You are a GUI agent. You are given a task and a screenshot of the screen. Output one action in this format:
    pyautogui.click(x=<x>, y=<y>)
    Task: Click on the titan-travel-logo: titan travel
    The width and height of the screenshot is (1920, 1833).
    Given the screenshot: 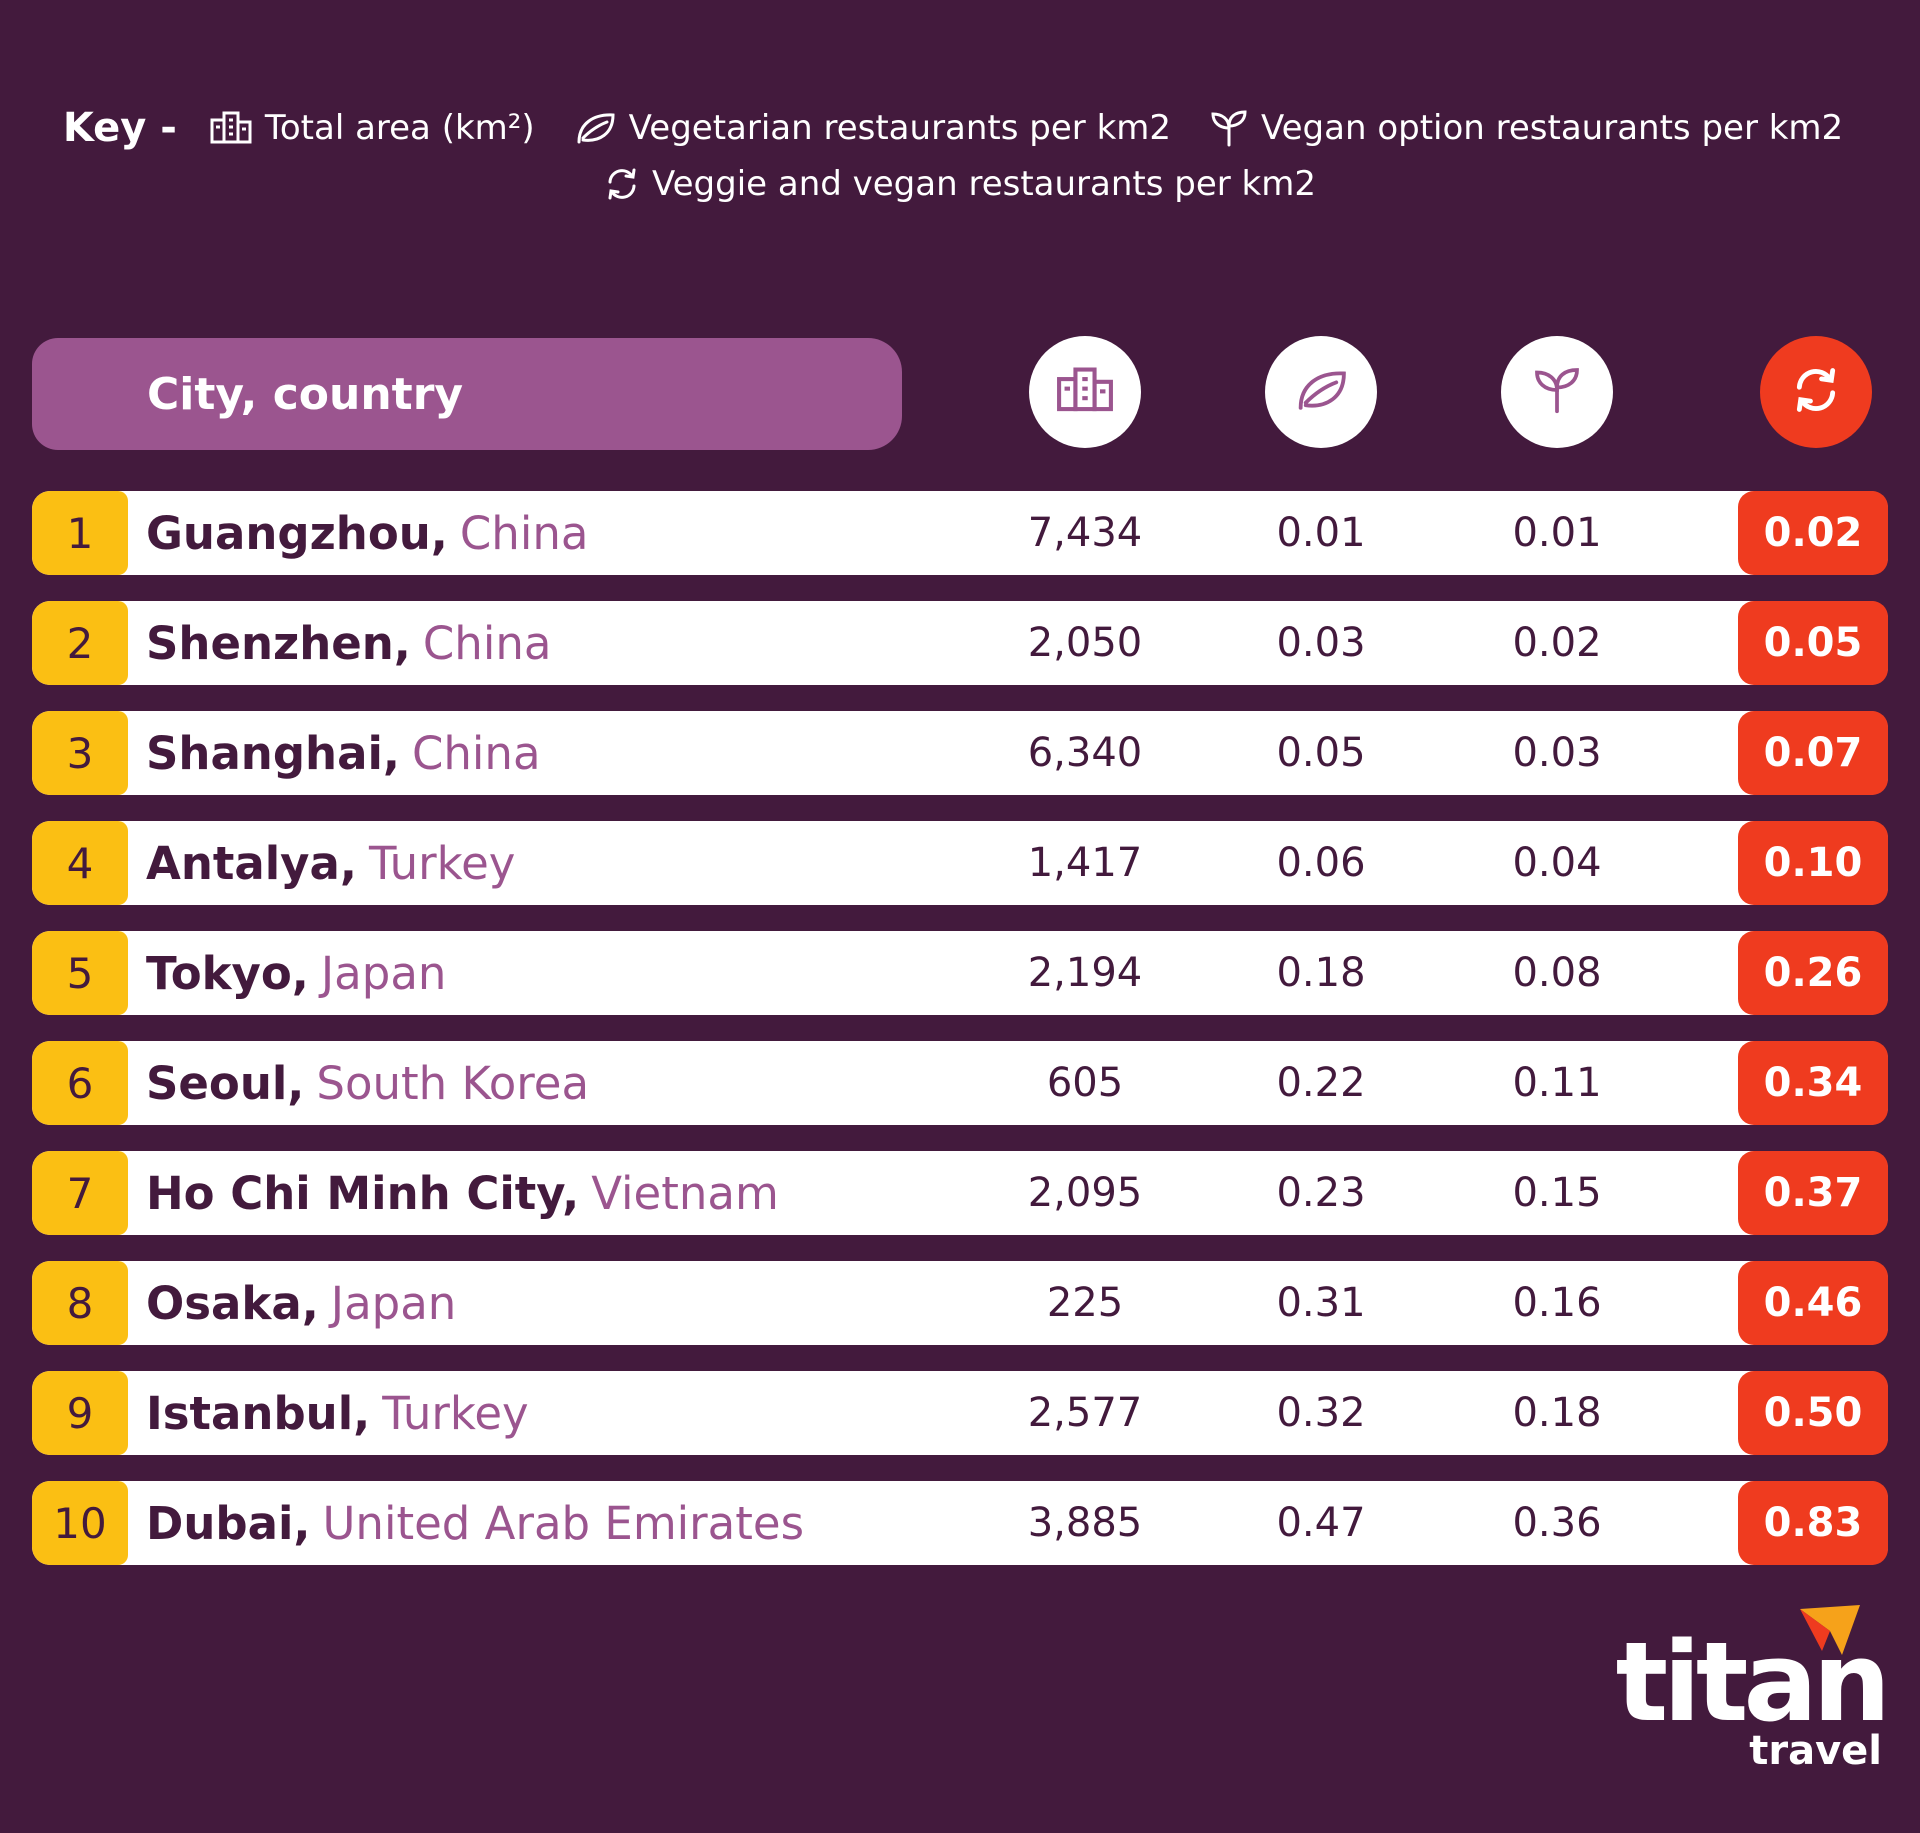 What is the action you would take?
    pyautogui.click(x=1753, y=1690)
    